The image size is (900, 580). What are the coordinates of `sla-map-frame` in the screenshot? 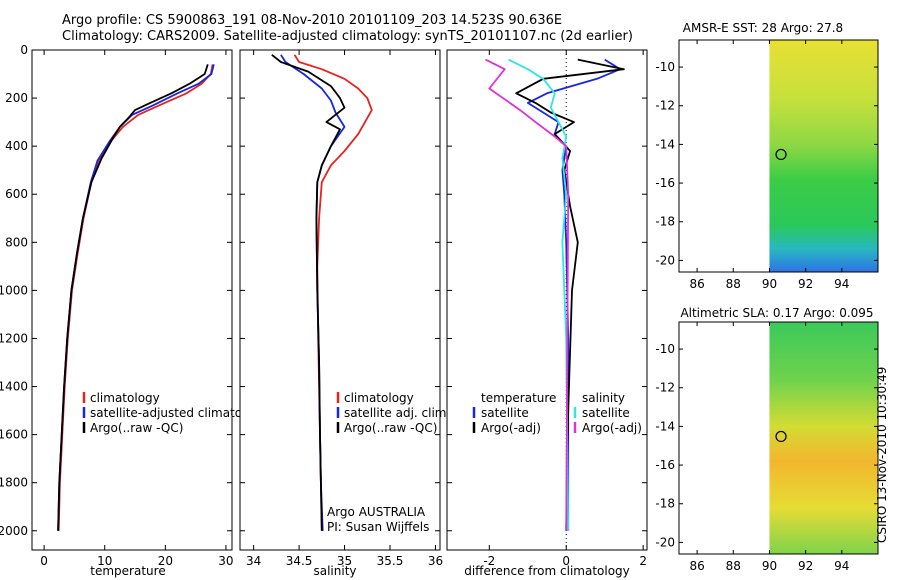 It's located at (778, 438).